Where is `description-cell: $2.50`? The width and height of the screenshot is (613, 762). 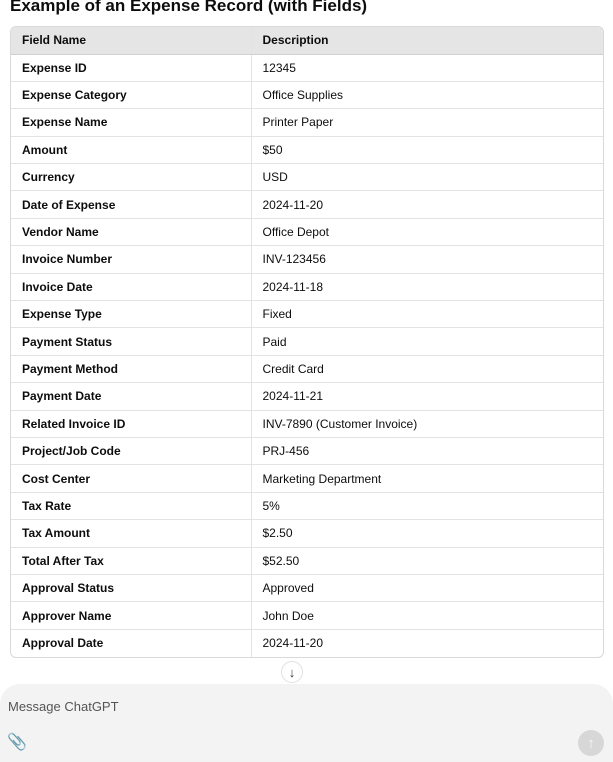
description-cell: $2.50 is located at coordinates (426, 533).